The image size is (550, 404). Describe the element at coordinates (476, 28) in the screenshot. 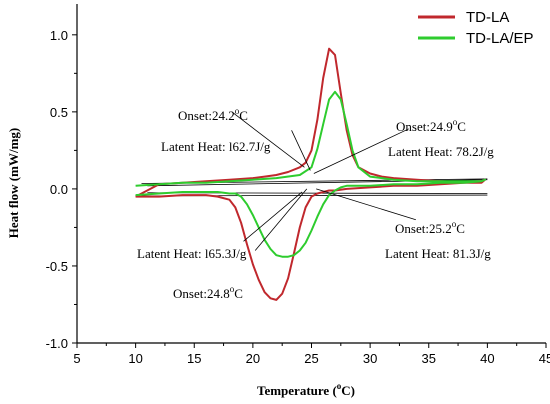

I see `legend: TD-LA TD-LA/EP` at that location.